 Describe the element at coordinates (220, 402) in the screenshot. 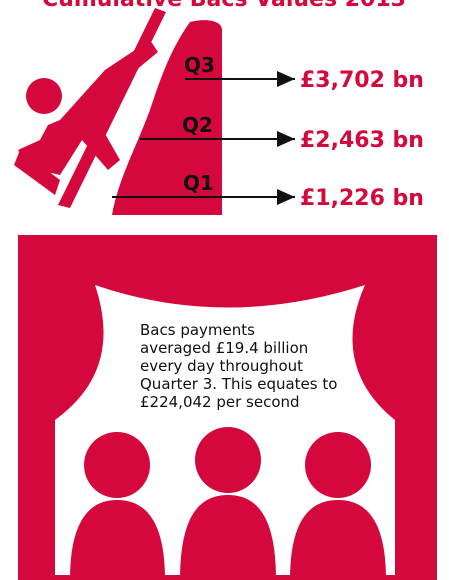

I see `note-line: £224,042 per second` at that location.